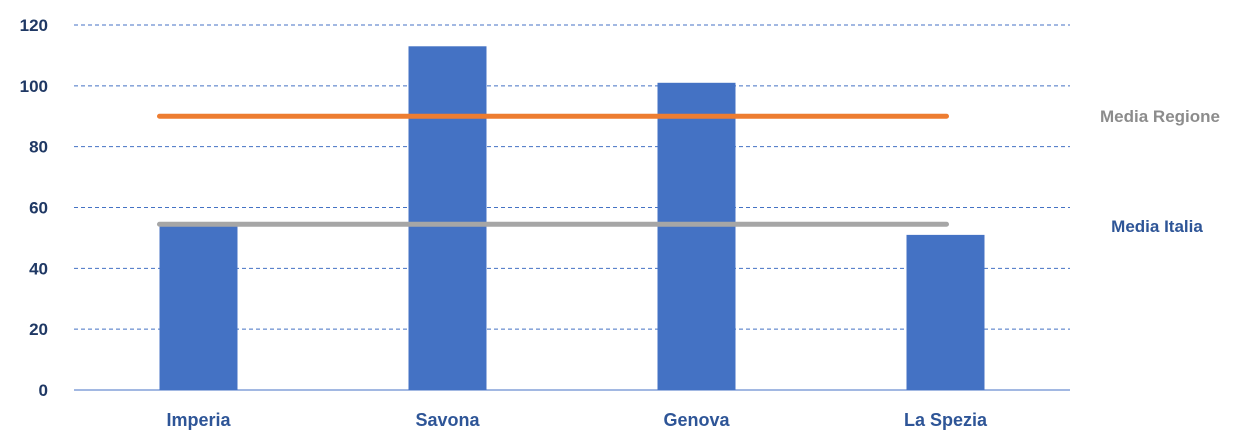  I want to click on x-axis-labels: Imperia Savona Genova La Spezia, so click(577, 420).